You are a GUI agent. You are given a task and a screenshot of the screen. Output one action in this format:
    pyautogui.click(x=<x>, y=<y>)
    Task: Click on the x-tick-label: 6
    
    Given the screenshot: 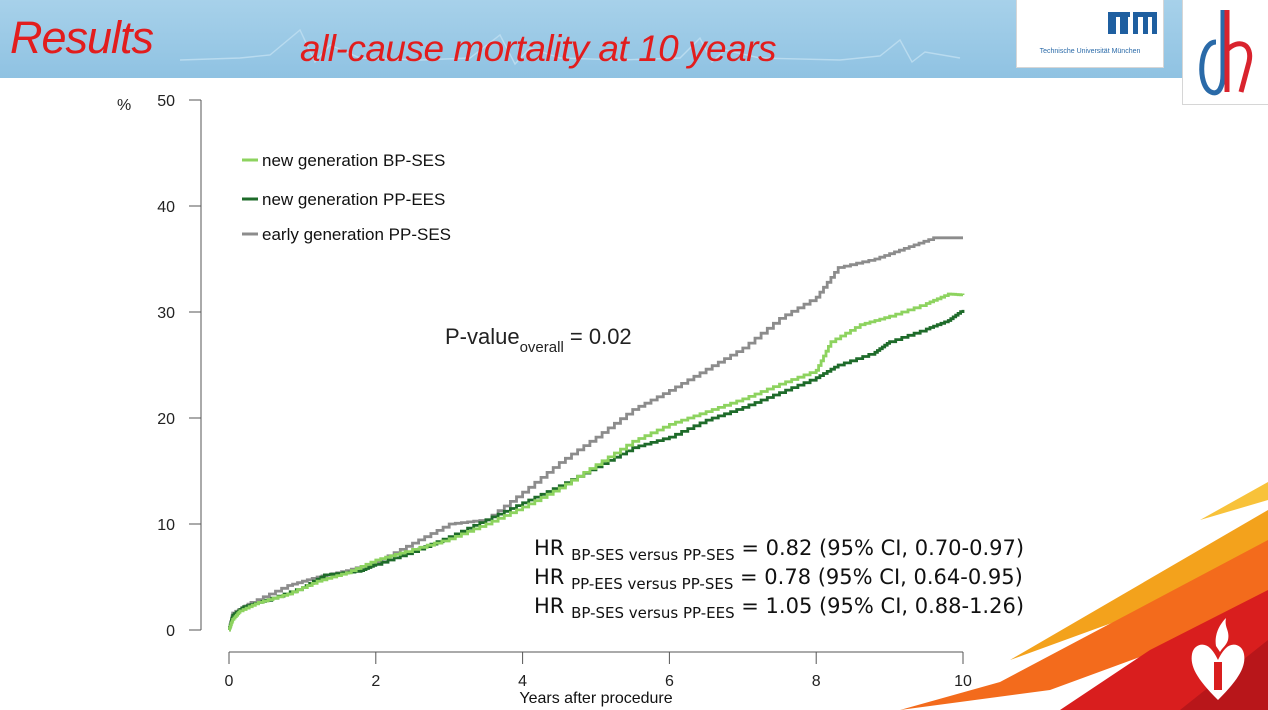 What is the action you would take?
    pyautogui.click(x=669, y=681)
    